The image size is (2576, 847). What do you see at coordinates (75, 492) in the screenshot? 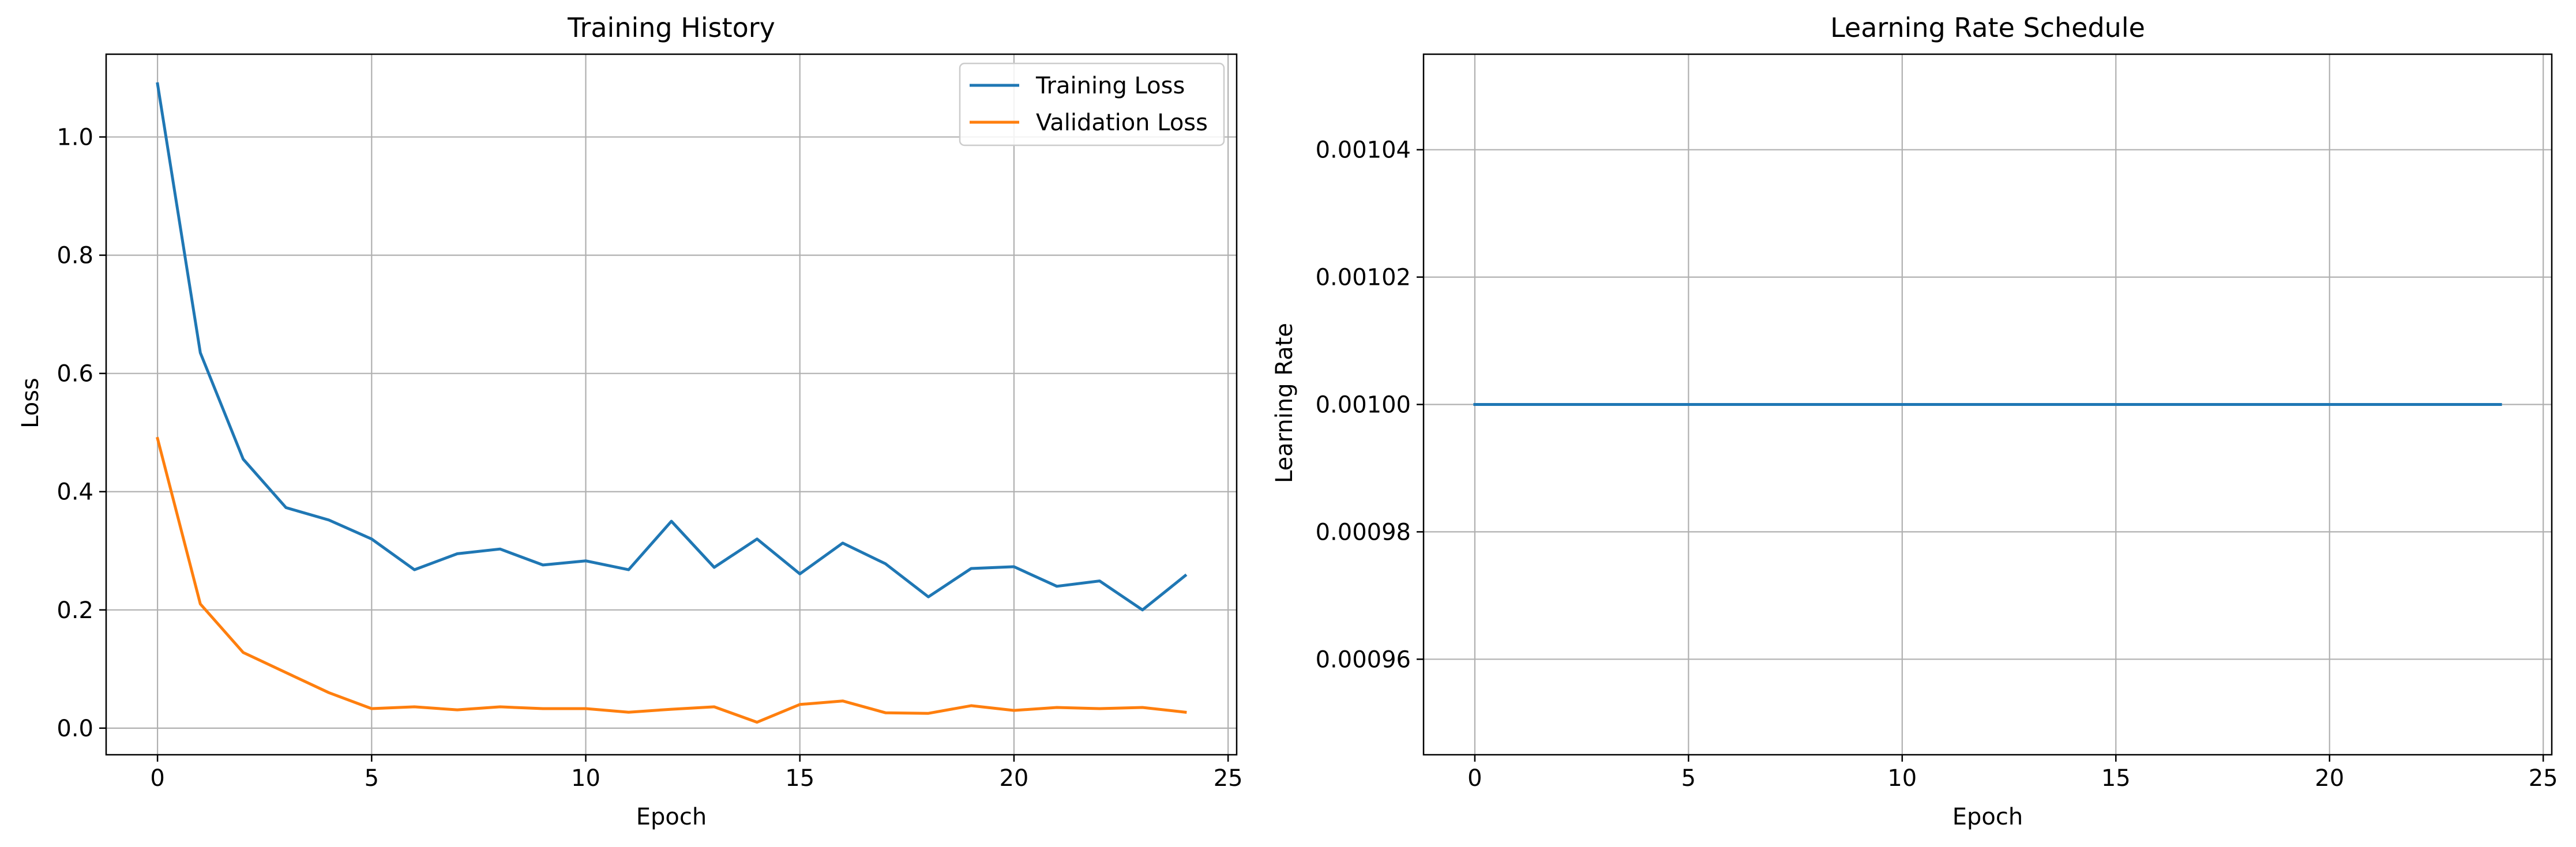
I see `y-tick-label: 0.4` at bounding box center [75, 492].